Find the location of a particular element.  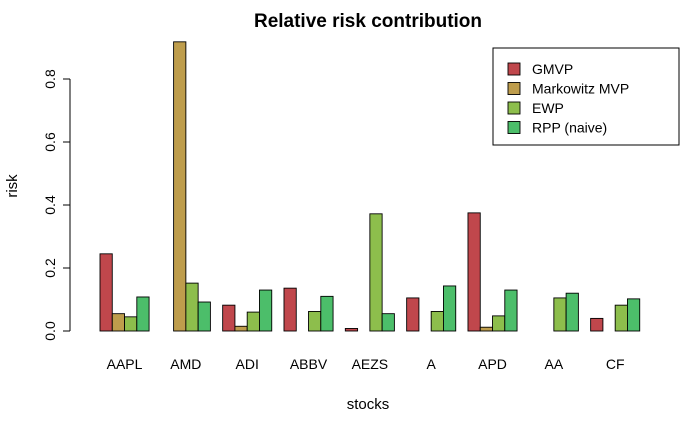

x-tick-label: AAPL is located at coordinates (125, 364).